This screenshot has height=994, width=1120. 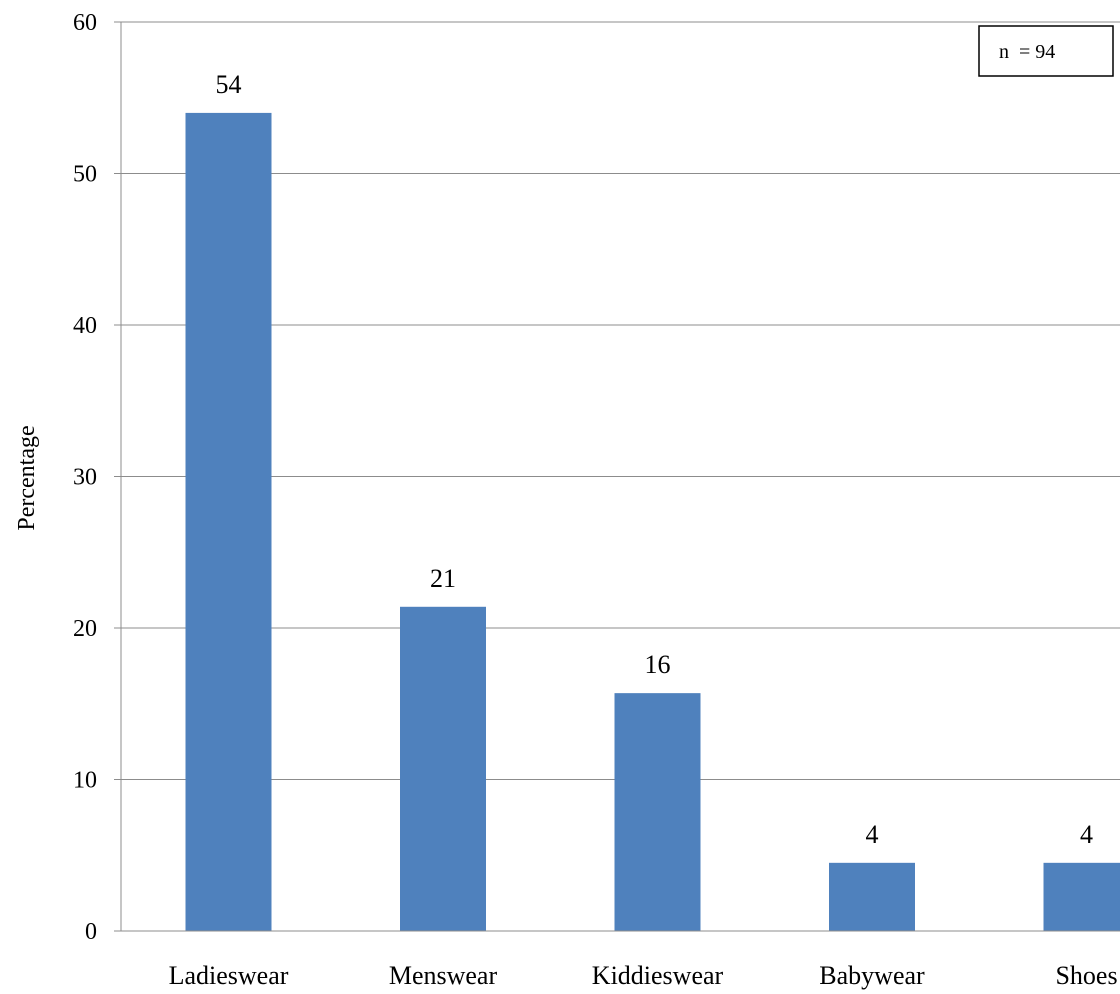 I want to click on y-tick-label: 0, so click(x=91, y=932).